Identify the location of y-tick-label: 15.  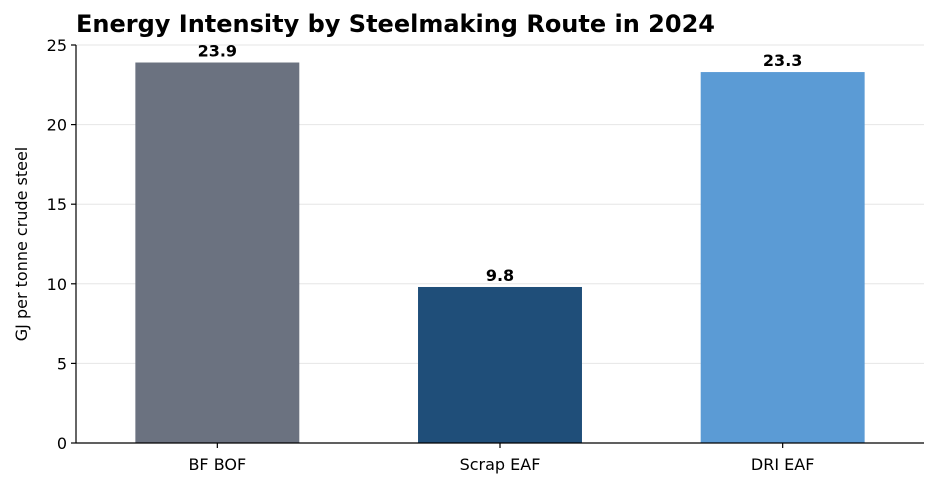
(57, 204).